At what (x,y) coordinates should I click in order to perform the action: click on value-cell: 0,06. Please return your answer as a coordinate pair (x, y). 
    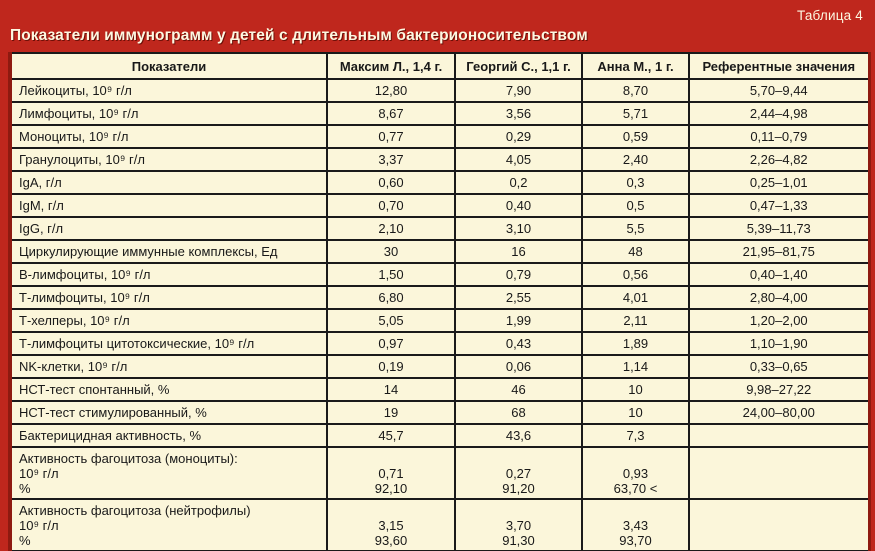
    Looking at the image, I should click on (518, 366).